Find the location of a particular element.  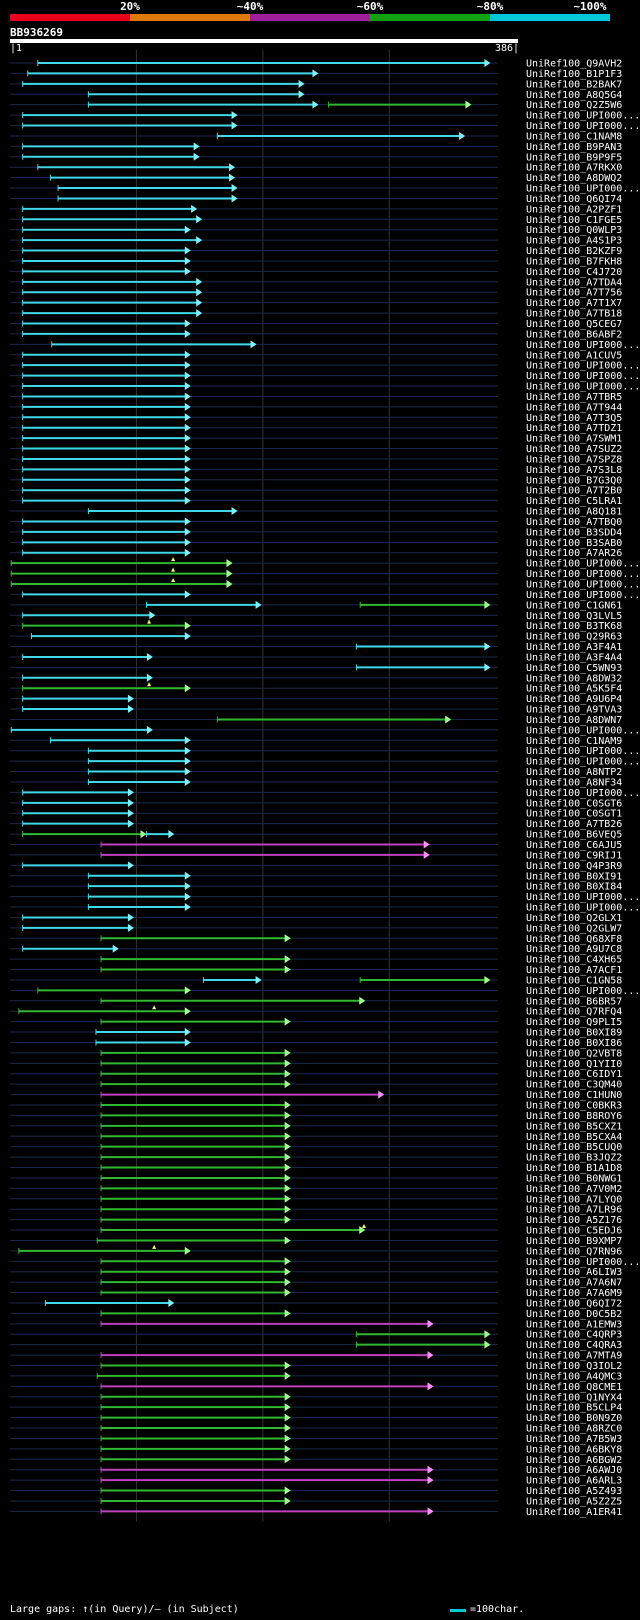

hit-label: UniRef100_Q3LVL5 is located at coordinates (574, 616).